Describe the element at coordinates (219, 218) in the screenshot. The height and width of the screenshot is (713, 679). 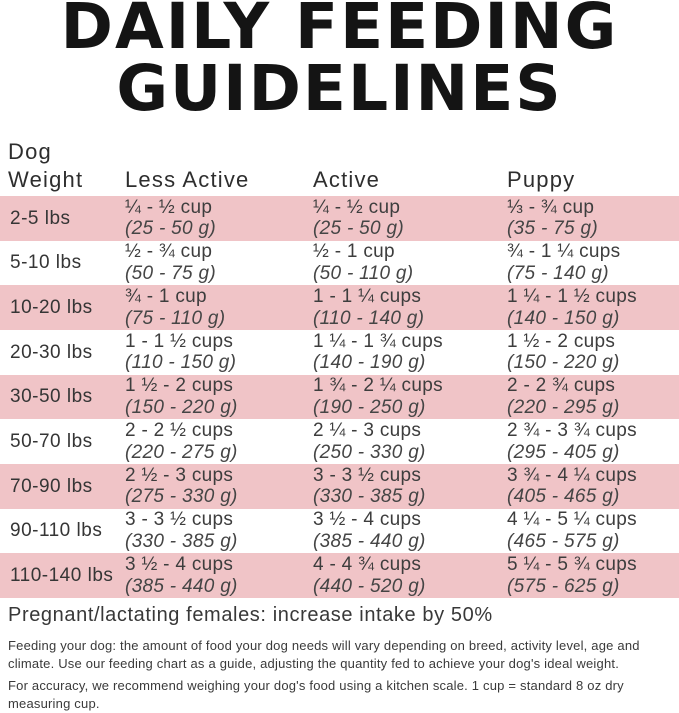
I see `less-active-cell: ¼ - ½ cup (25 - 50 g)` at that location.